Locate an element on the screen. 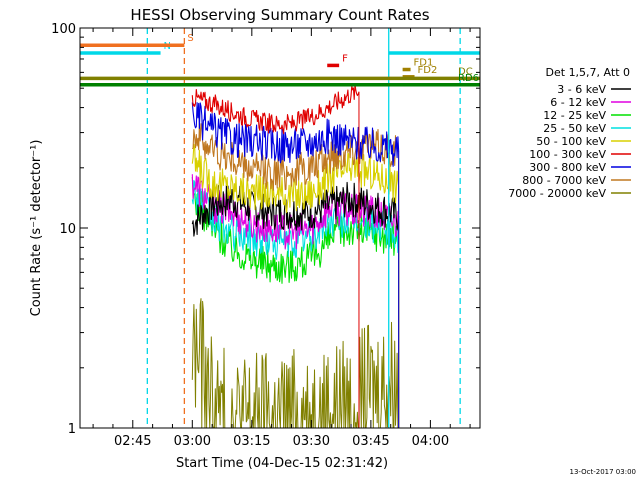 This screenshot has height=484, width=640. y-tick-label: 100 is located at coordinates (63, 29).